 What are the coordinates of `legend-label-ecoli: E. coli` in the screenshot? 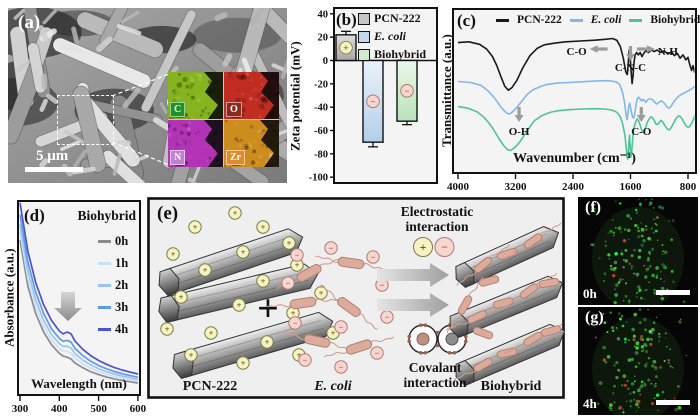 It's located at (390, 36).